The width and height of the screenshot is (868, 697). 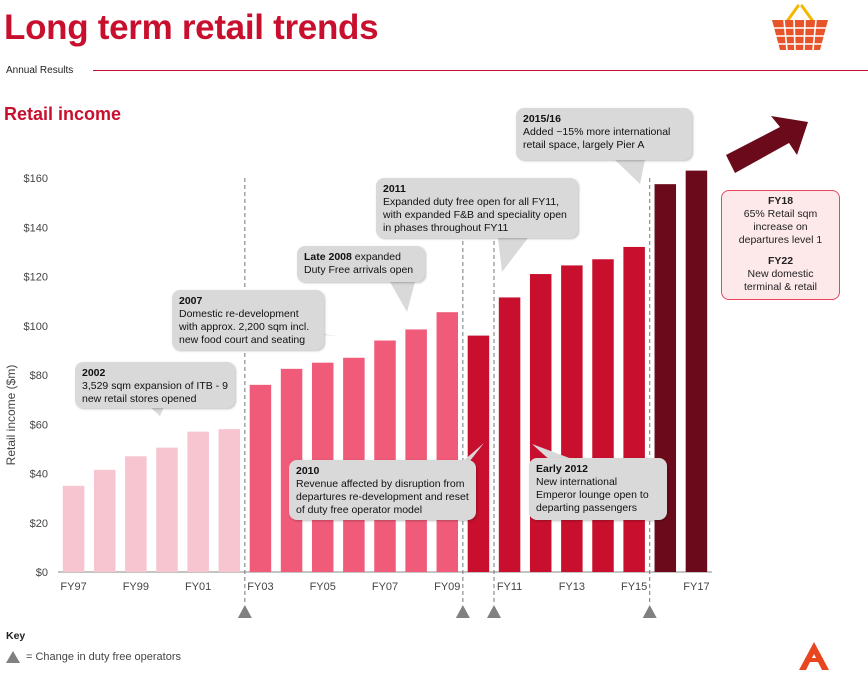 What do you see at coordinates (323, 587) in the screenshot?
I see `x-tick-label: FY05` at bounding box center [323, 587].